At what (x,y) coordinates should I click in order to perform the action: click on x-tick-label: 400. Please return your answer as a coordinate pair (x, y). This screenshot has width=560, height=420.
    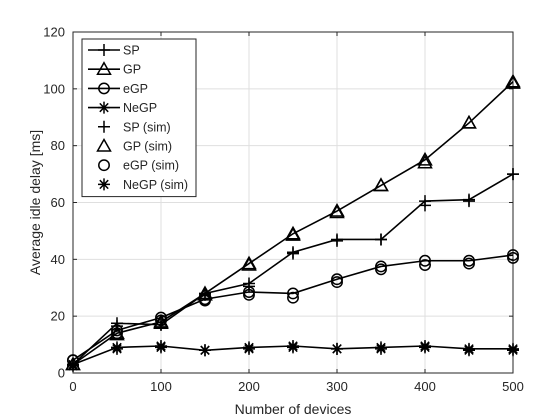
    Looking at the image, I should click on (425, 386).